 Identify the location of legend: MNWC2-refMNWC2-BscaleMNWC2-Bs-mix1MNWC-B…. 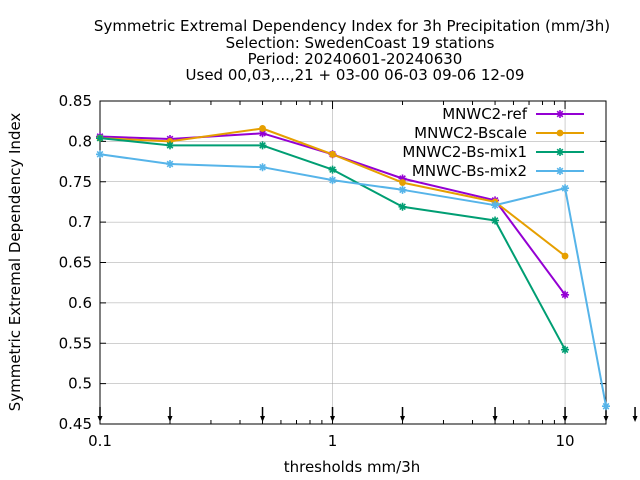
(493, 142).